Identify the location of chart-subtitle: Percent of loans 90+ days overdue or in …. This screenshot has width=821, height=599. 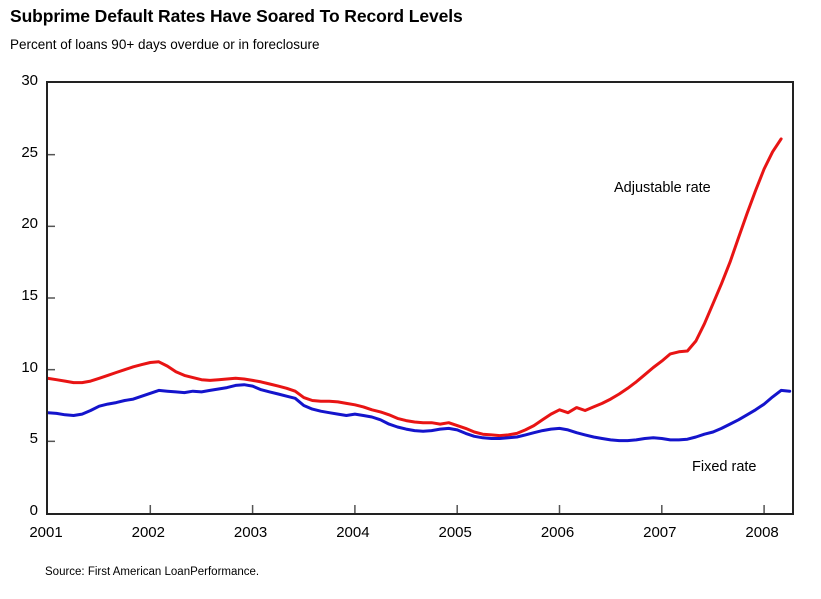
(165, 44).